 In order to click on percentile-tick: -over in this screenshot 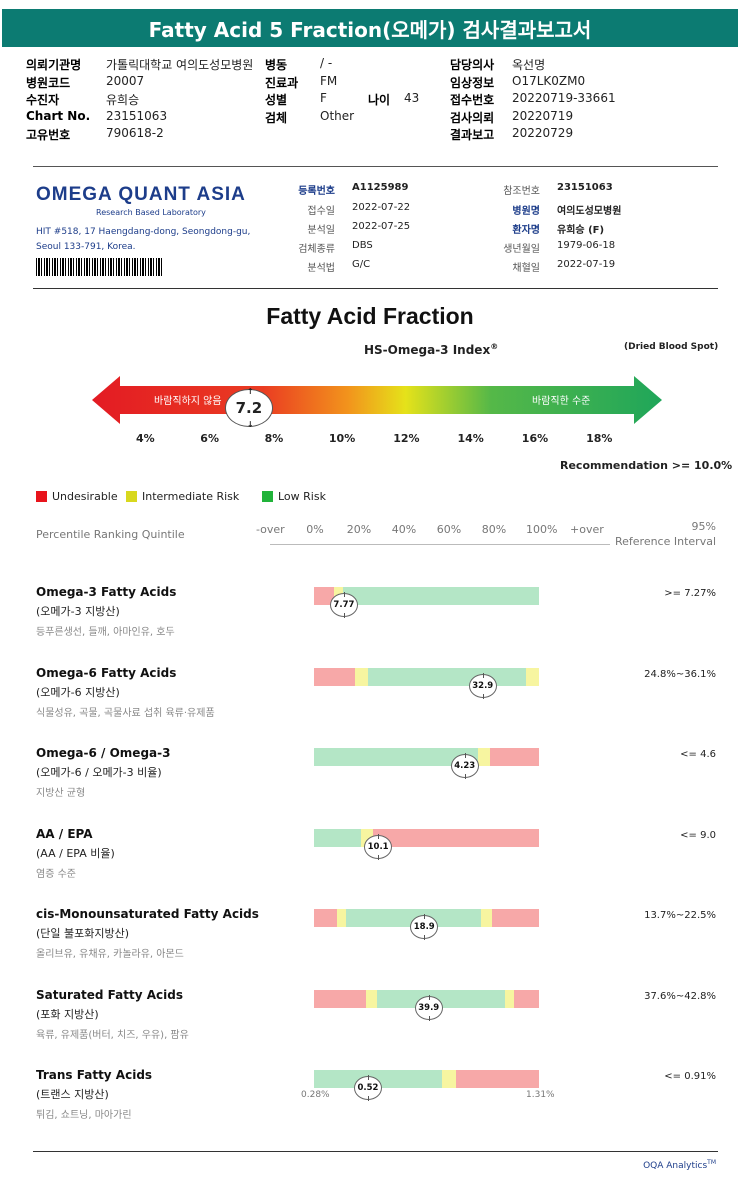, I will do `click(270, 529)`.